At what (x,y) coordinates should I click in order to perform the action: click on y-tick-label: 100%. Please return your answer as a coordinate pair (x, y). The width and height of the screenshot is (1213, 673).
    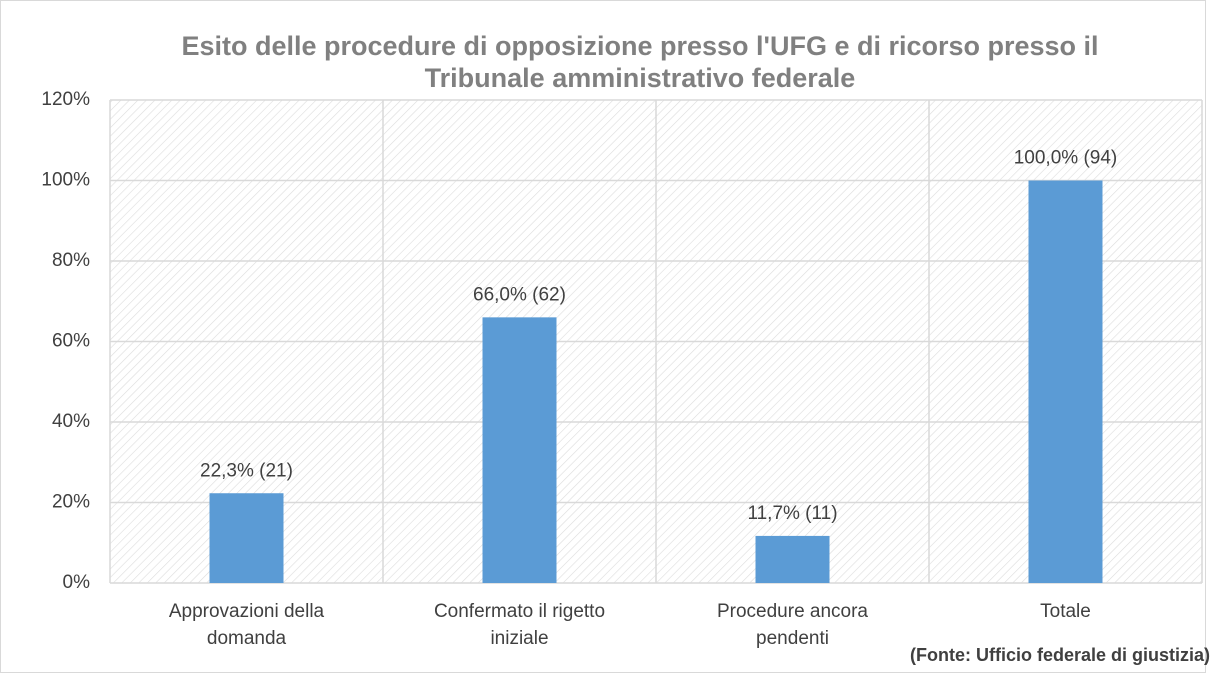
    Looking at the image, I should click on (65, 180).